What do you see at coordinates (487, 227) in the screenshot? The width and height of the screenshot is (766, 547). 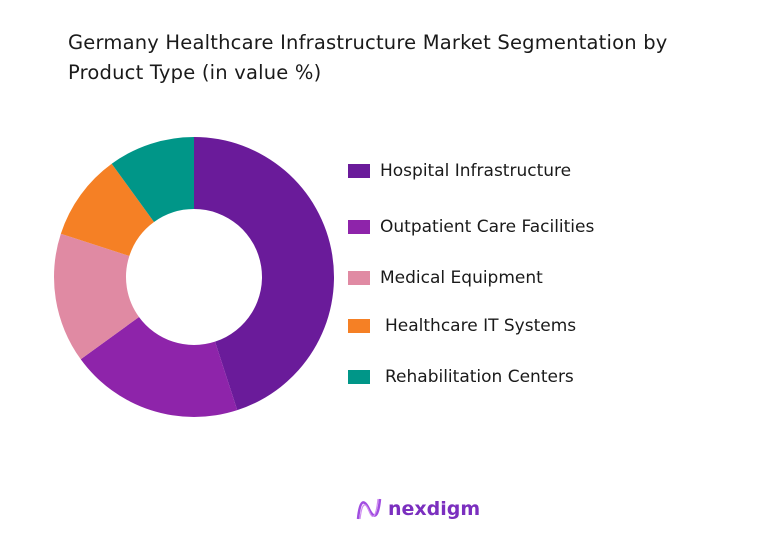 I see `legend-label: Outpatient Care Facilities` at bounding box center [487, 227].